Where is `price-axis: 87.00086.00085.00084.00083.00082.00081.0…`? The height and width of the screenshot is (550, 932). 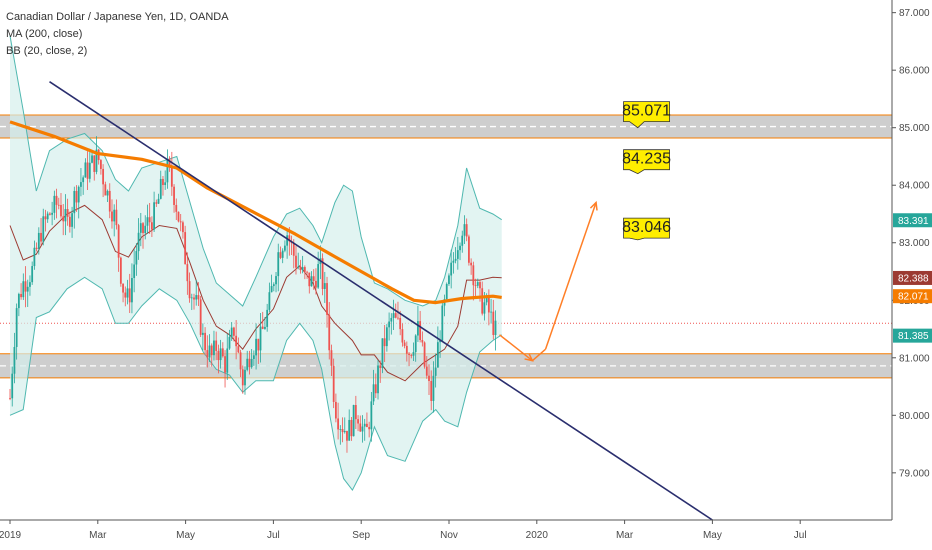
price-axis: 87.00086.00085.00084.00083.00082.00081.0… is located at coordinates (910, 260).